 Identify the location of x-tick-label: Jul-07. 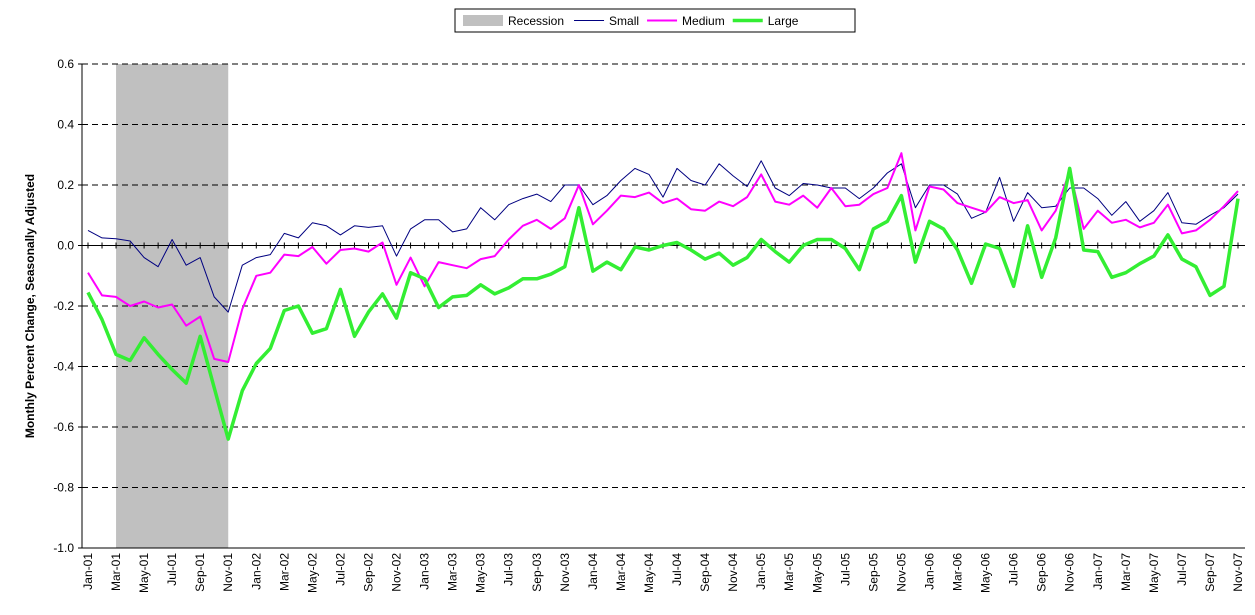
(1182, 569).